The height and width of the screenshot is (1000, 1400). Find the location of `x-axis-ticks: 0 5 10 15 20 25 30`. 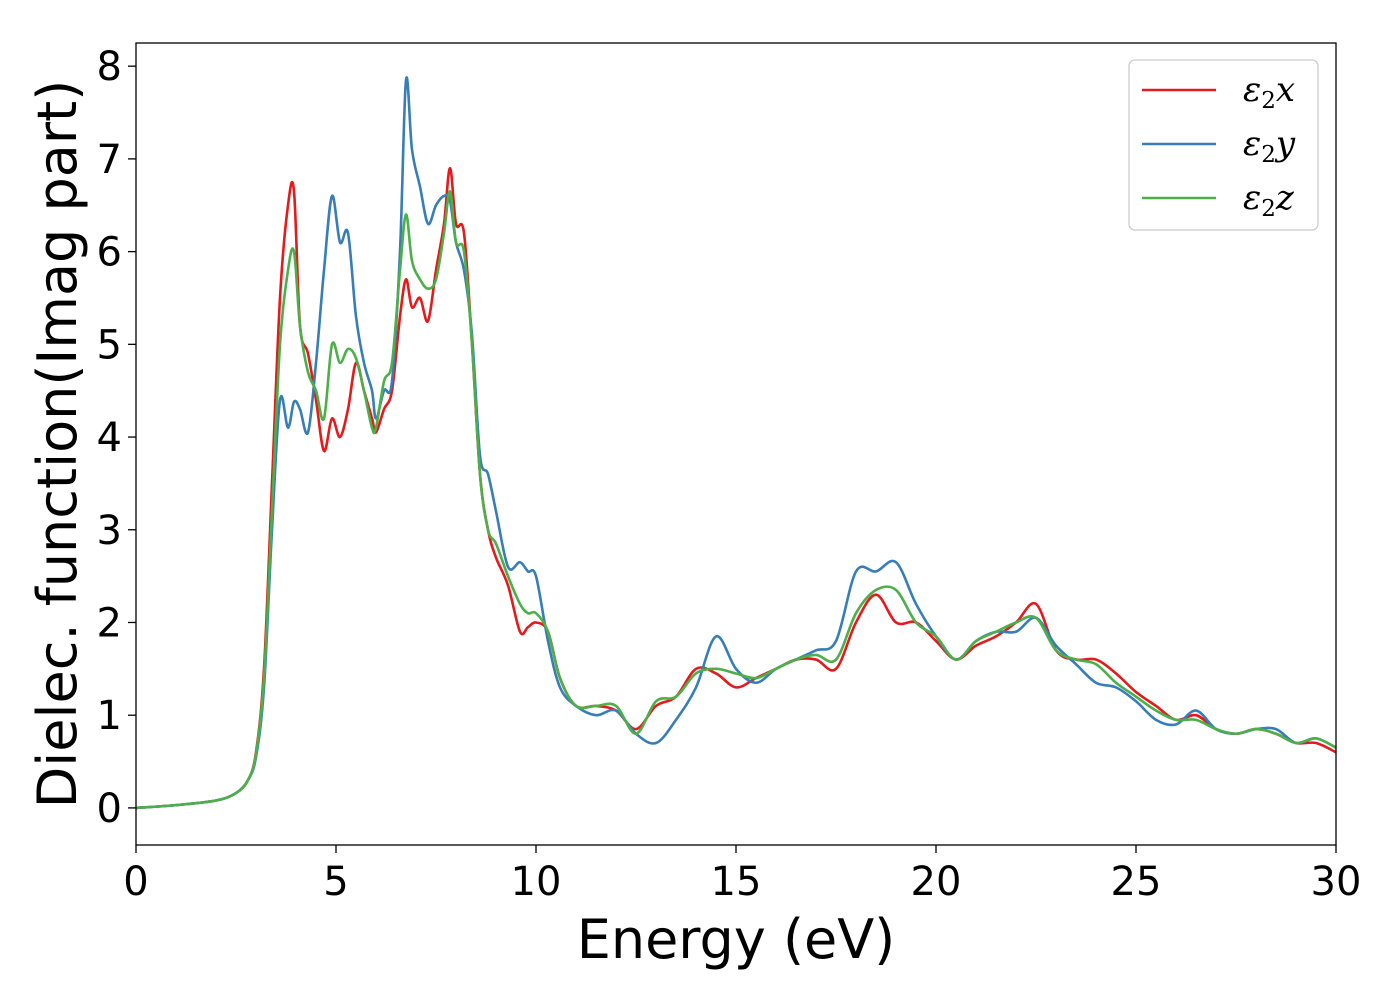

x-axis-ticks: 0 5 10 15 20 25 30 is located at coordinates (742, 875).